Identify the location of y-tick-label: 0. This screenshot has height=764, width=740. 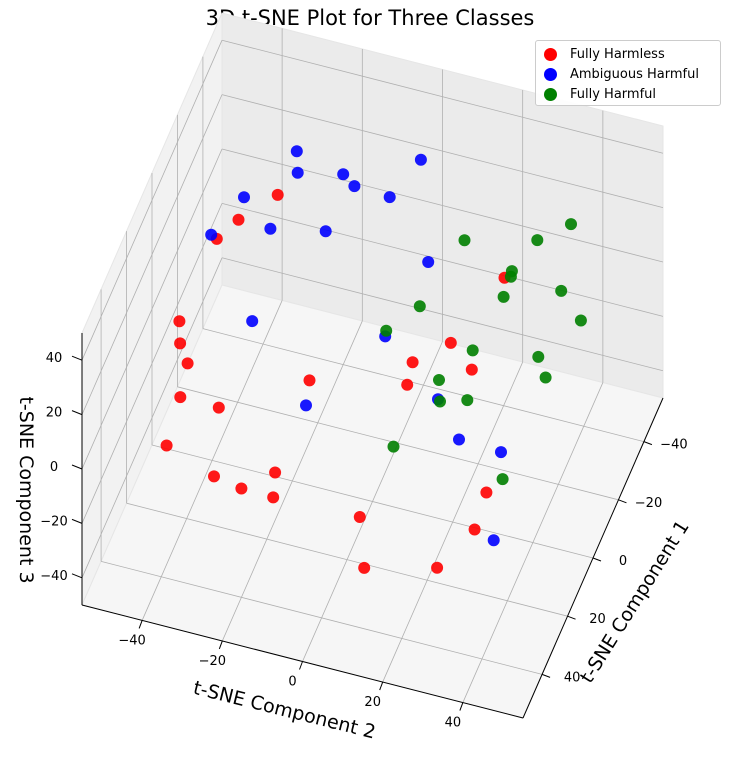
(292, 682).